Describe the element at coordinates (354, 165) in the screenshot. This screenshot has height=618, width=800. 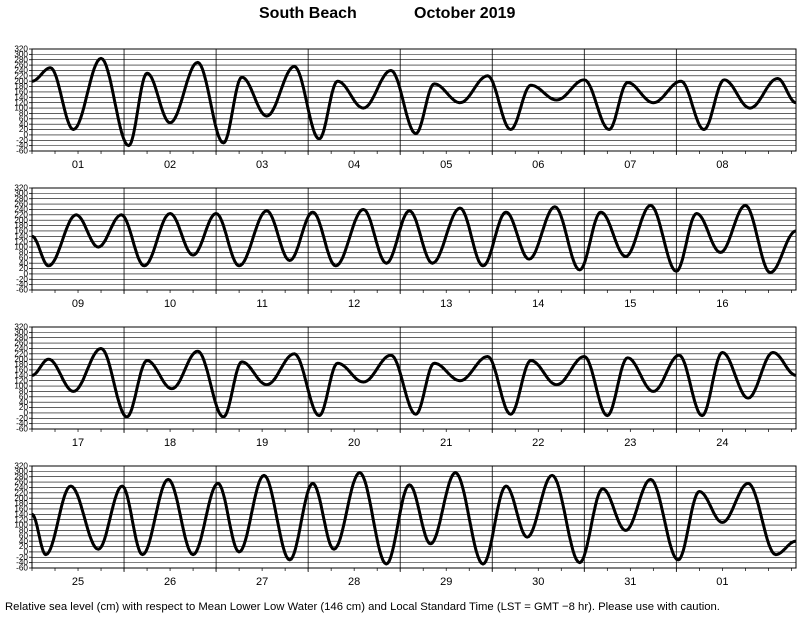
I see `day-label: 04` at that location.